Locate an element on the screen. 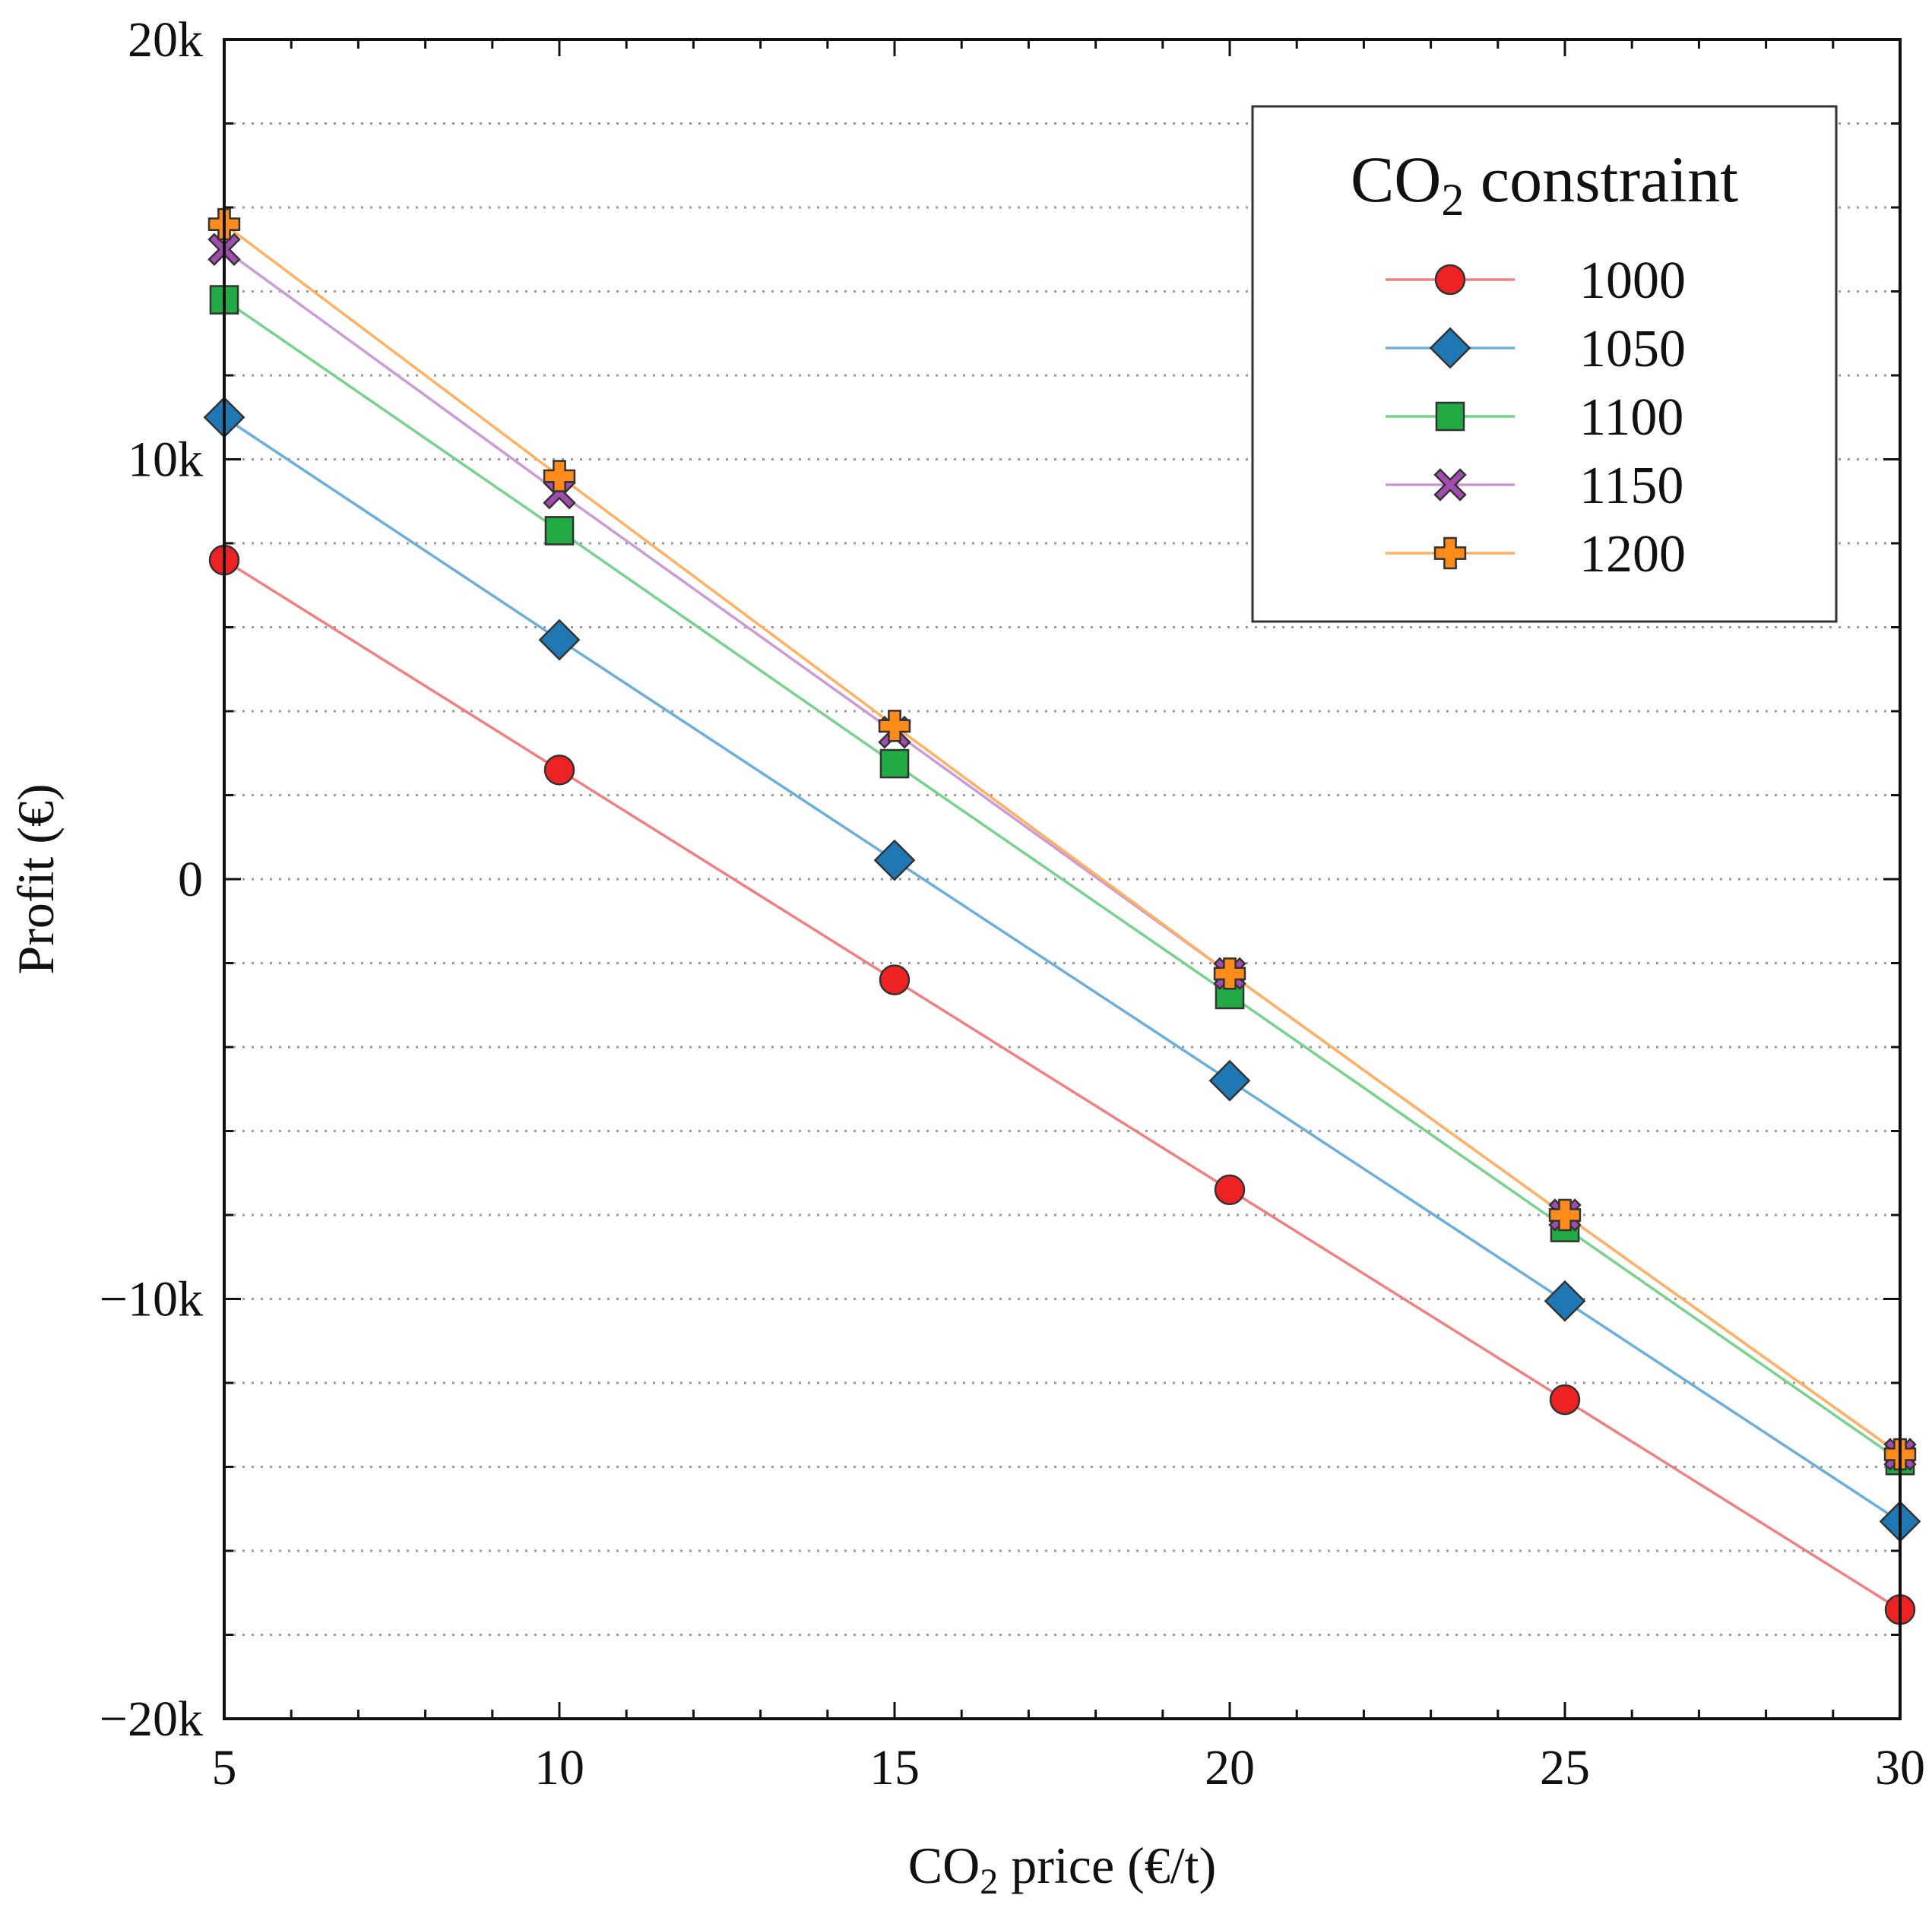 The width and height of the screenshot is (1932, 1911). y-tick-label: 10k is located at coordinates (165, 460).